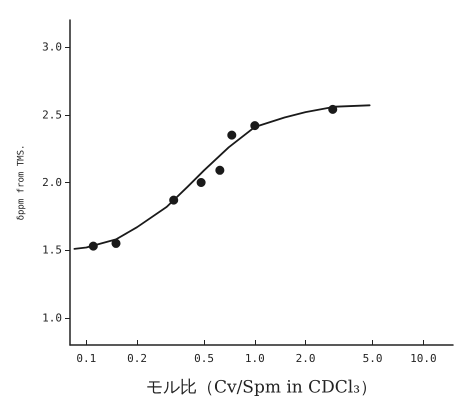 This screenshot has width=467, height=407. Describe the element at coordinates (137, 358) in the screenshot. I see `x-tick-label: 0.2` at that location.